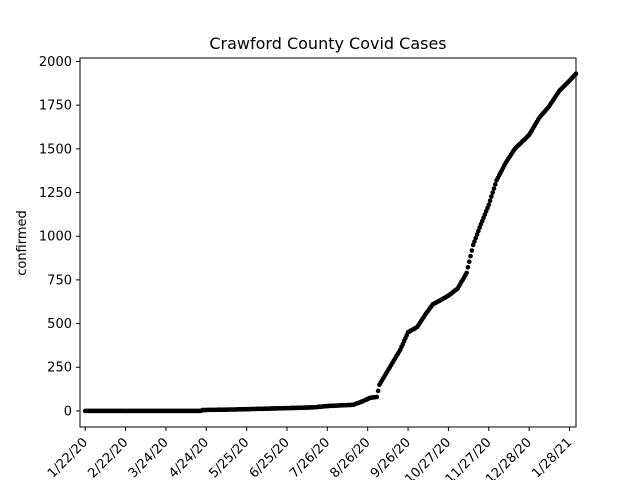  I want to click on y-axis-ticks: 0 250 500 750 1000 1250 1500 1750 2000, so click(59, 237).